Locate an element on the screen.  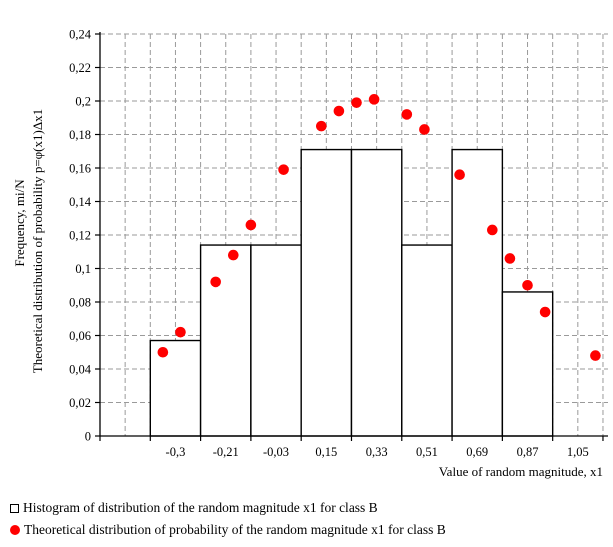
y-tick-label: 0,2 is located at coordinates (83, 102).